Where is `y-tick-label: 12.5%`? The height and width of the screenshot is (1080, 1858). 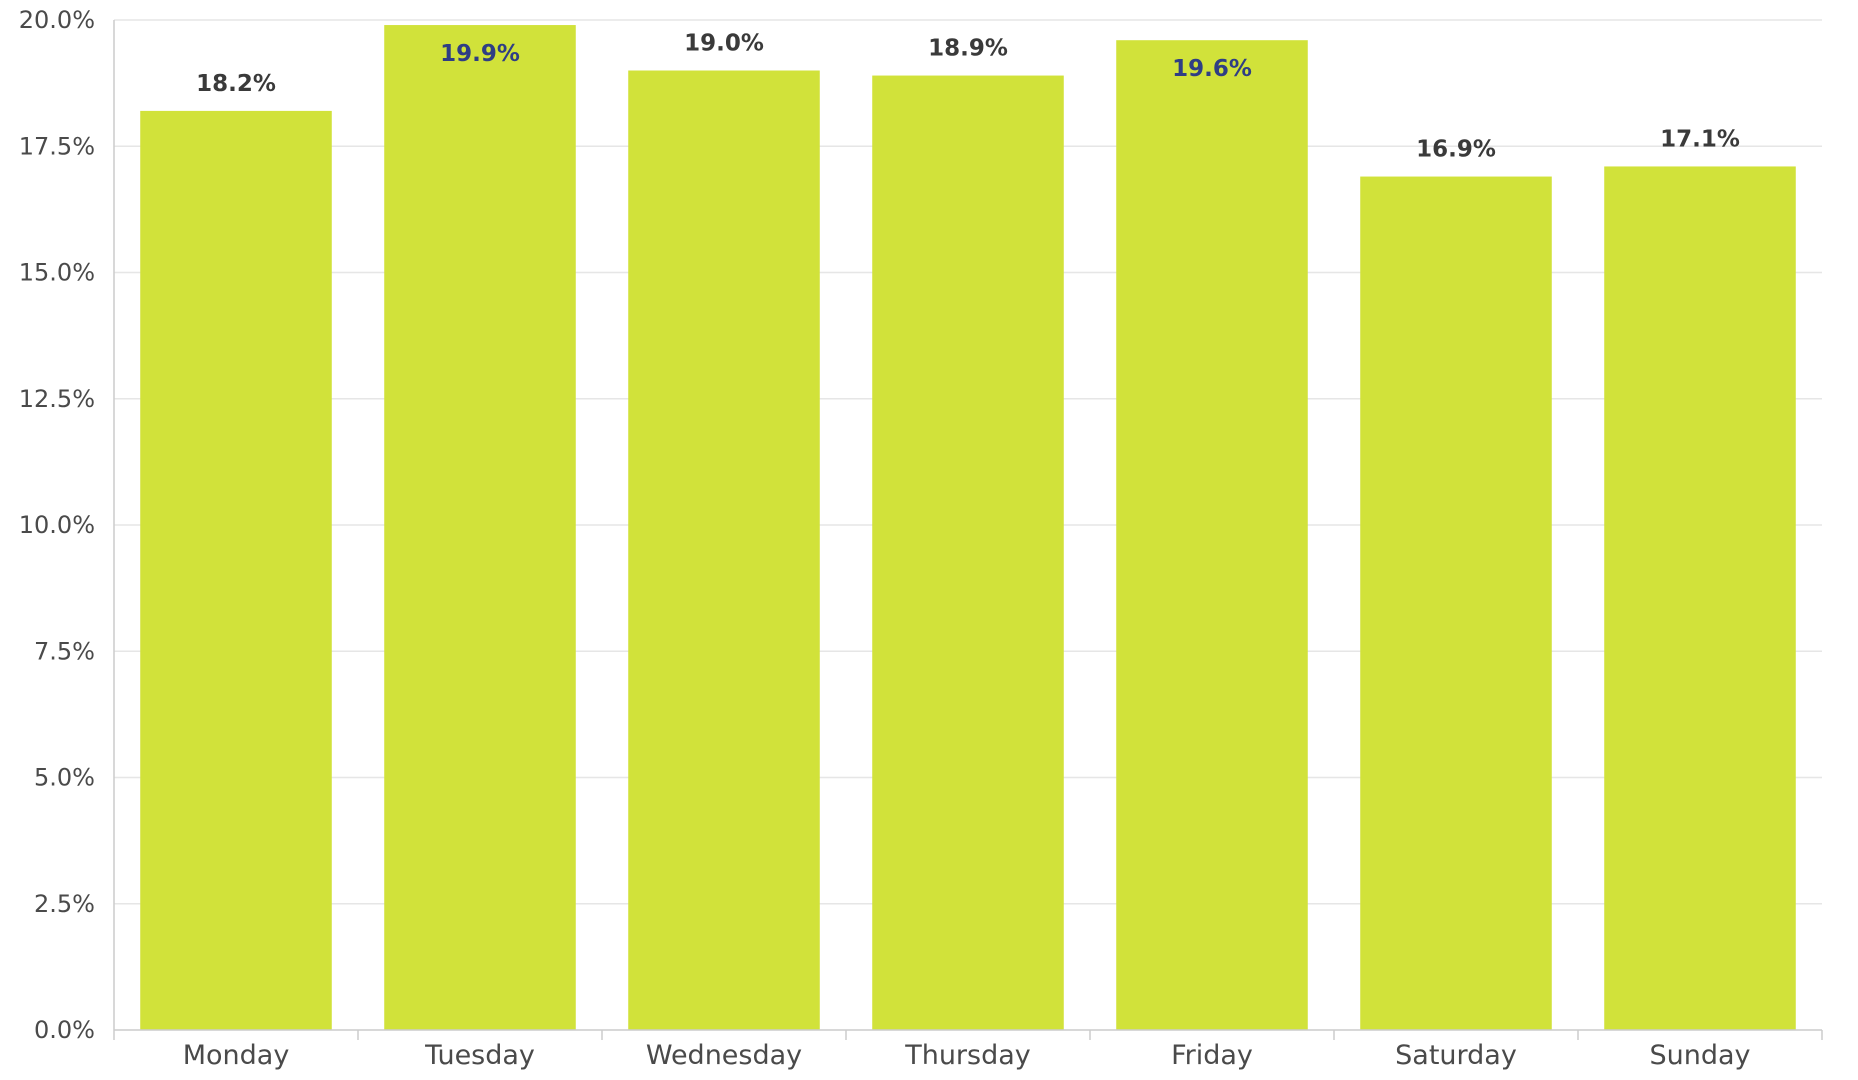
y-tick-label: 12.5% is located at coordinates (57, 399).